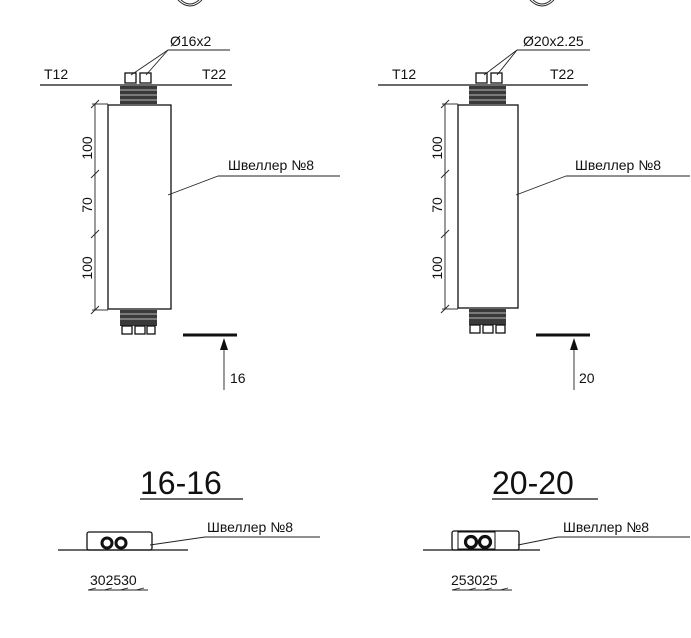 The height and width of the screenshot is (638, 691). Describe the element at coordinates (190, 41) in the screenshot. I see `pipe-size-label: Ø16x2` at that location.